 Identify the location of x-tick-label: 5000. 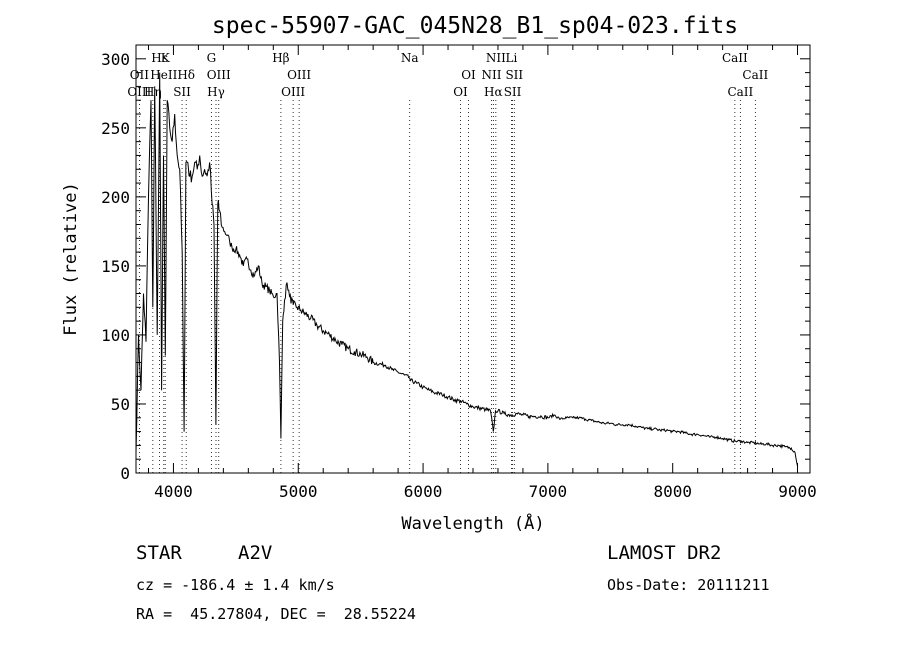
(298, 491).